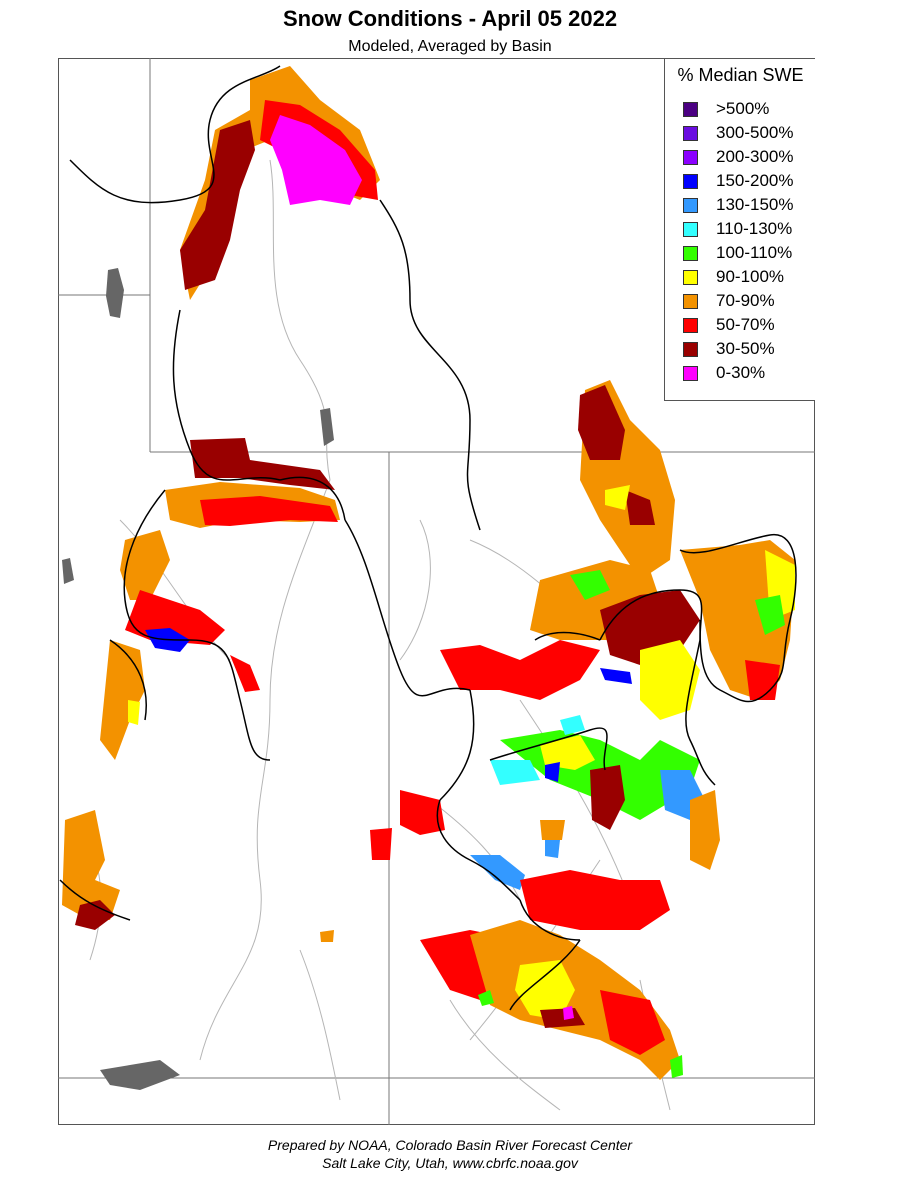  Describe the element at coordinates (705, 830) in the screenshot. I see `swe-region-center-orange` at that location.